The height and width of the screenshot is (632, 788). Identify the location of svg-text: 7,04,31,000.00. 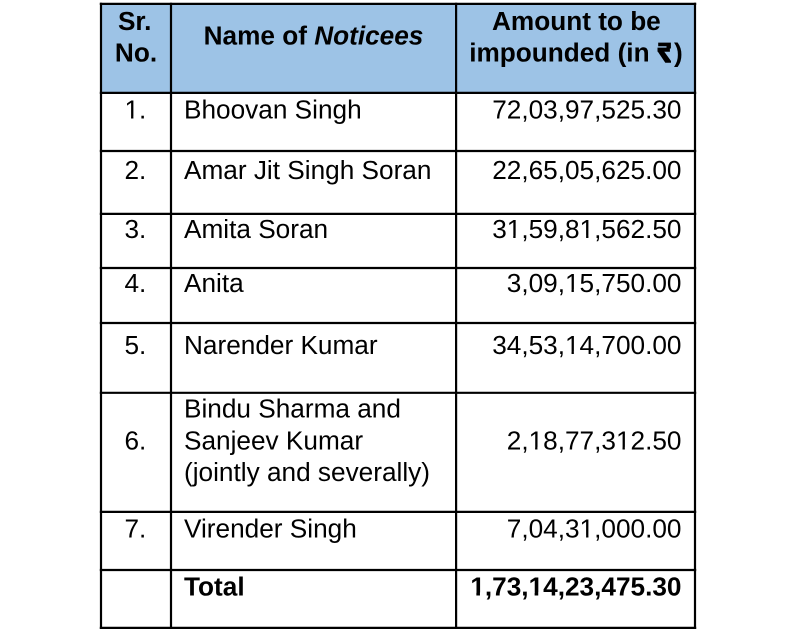
(594, 529).